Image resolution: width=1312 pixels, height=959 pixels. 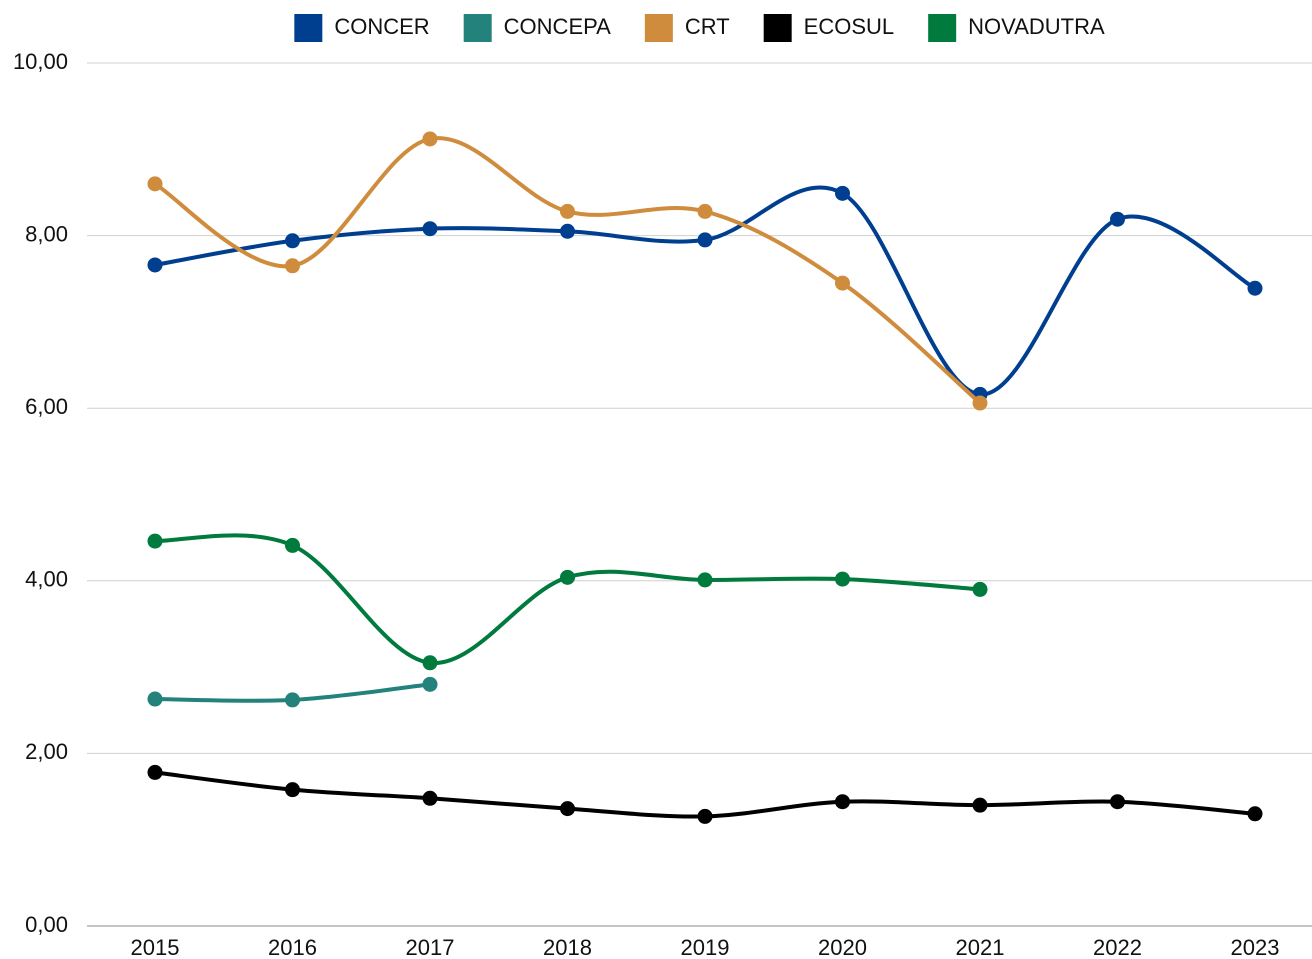 I want to click on x-tick-label: 2015, so click(x=155, y=947).